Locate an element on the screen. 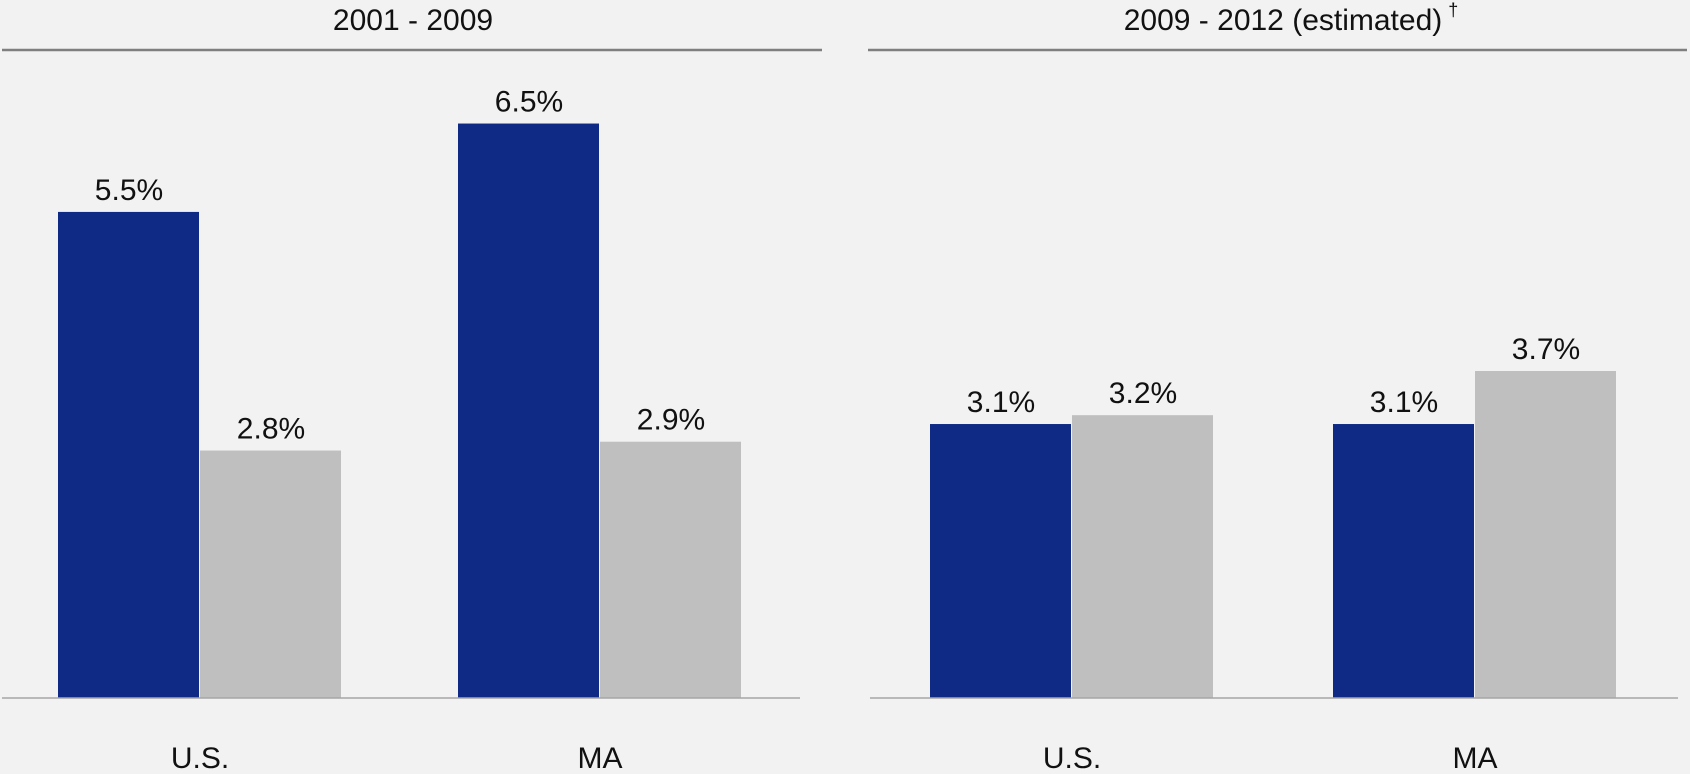 The image size is (1690, 774). data-label: 5.5% is located at coordinates (129, 190).